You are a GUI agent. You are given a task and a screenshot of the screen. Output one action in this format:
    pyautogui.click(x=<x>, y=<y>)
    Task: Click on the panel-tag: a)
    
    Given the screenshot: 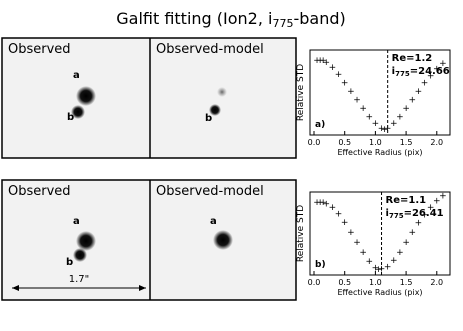 What is the action you would take?
    pyautogui.click(x=320, y=125)
    